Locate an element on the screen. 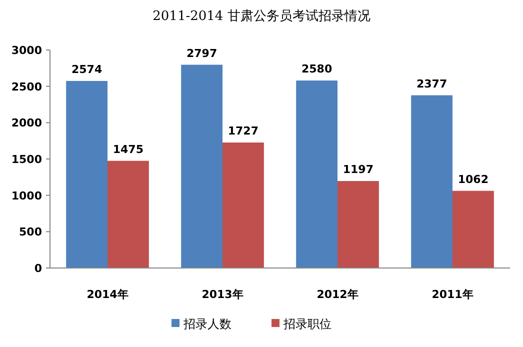  legend-label: 招录人数 is located at coordinates (207, 324).